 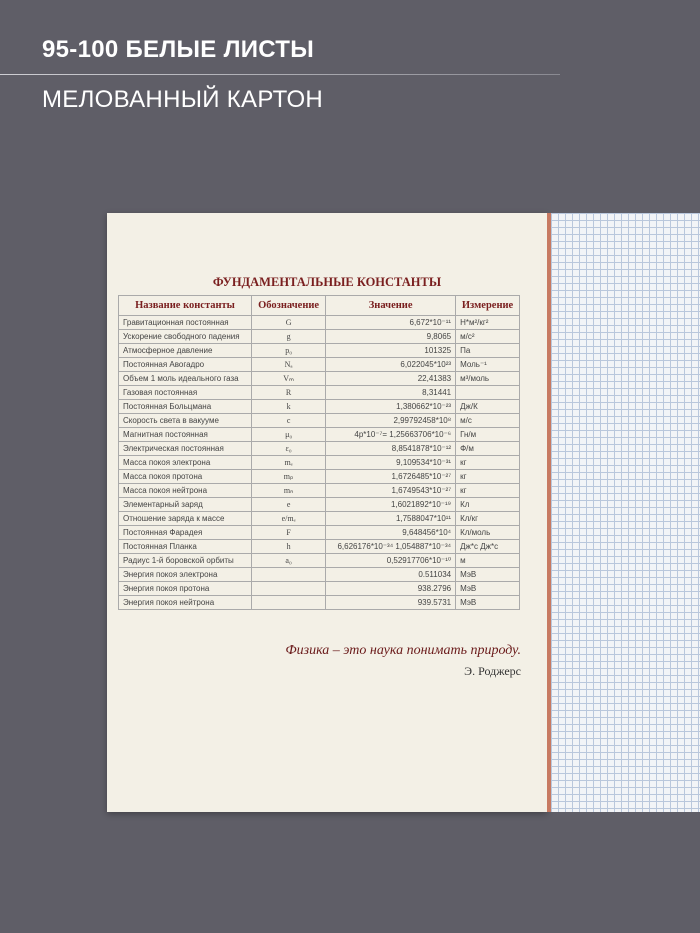 I want to click on table-cell: Скорость света в вакууме, so click(x=185, y=420).